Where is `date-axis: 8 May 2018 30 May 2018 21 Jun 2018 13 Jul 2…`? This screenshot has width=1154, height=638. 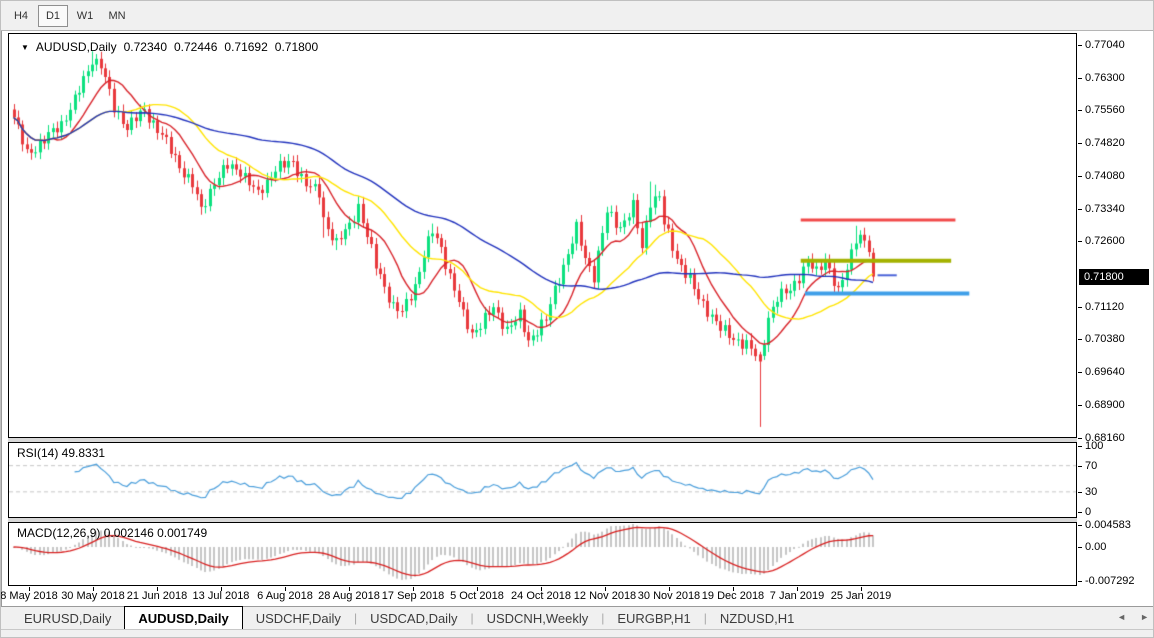 date-axis: 8 May 2018 30 May 2018 21 Jun 2018 13 Jul 2… is located at coordinates (577, 596).